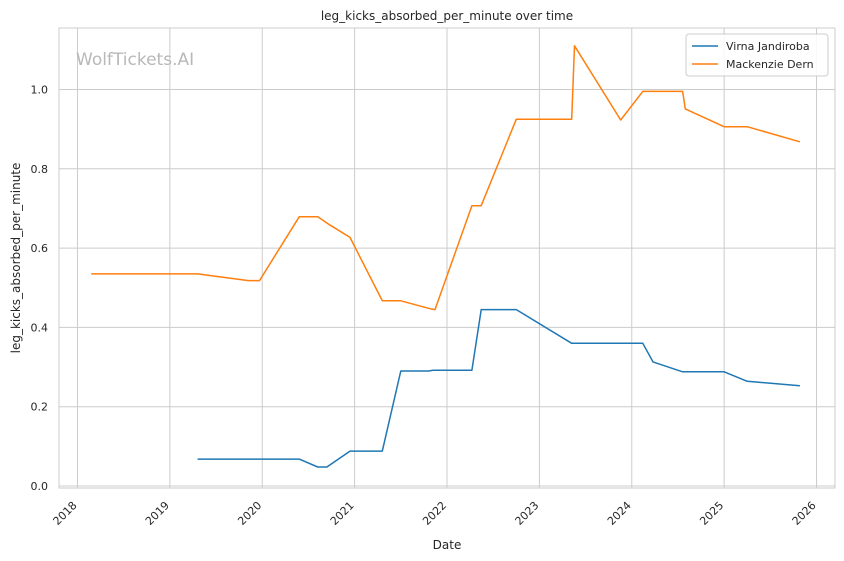 Image resolution: width=844 pixels, height=561 pixels. What do you see at coordinates (16, 258) in the screenshot?
I see `y-axis-label: leg_kicks_absorbed_per_minute` at bounding box center [16, 258].